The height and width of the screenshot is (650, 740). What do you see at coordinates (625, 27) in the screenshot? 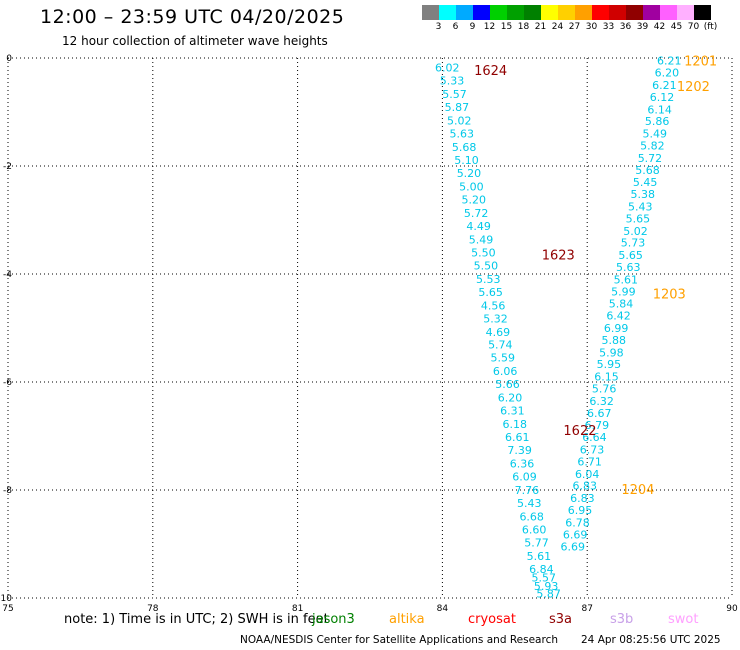
I see `color-scale-label: 36` at bounding box center [625, 27].